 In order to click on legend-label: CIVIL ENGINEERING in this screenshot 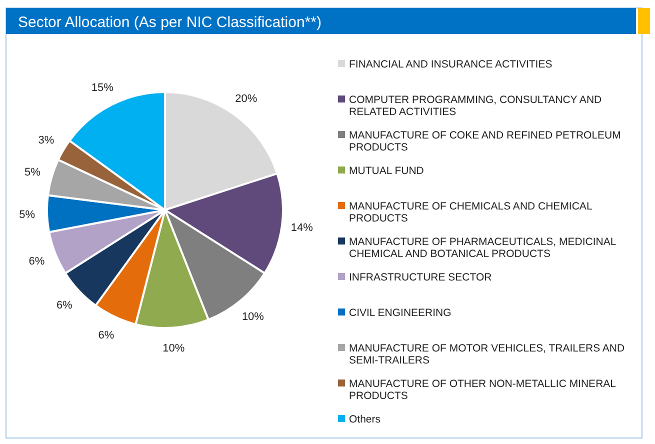, I will do `click(400, 313)`.